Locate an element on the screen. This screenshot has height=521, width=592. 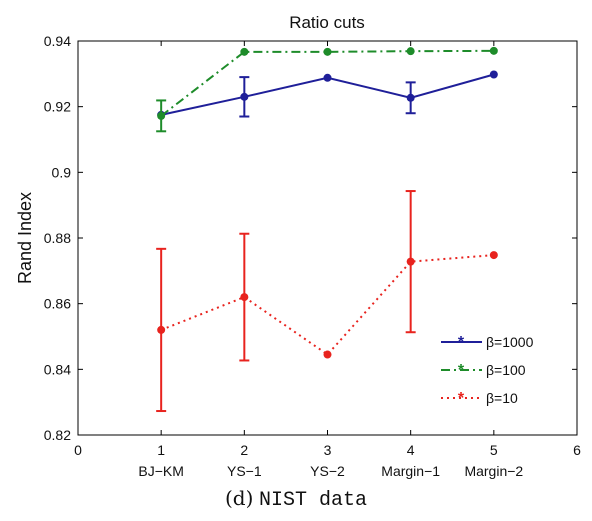
legend-item-0: * β=1000 is located at coordinates (487, 342).